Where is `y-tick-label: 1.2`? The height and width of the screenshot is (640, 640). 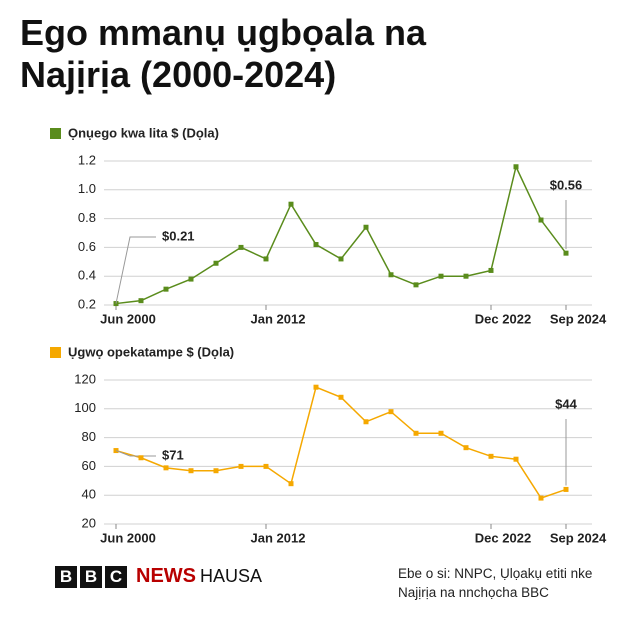 y-tick-label: 1.2 is located at coordinates (87, 159).